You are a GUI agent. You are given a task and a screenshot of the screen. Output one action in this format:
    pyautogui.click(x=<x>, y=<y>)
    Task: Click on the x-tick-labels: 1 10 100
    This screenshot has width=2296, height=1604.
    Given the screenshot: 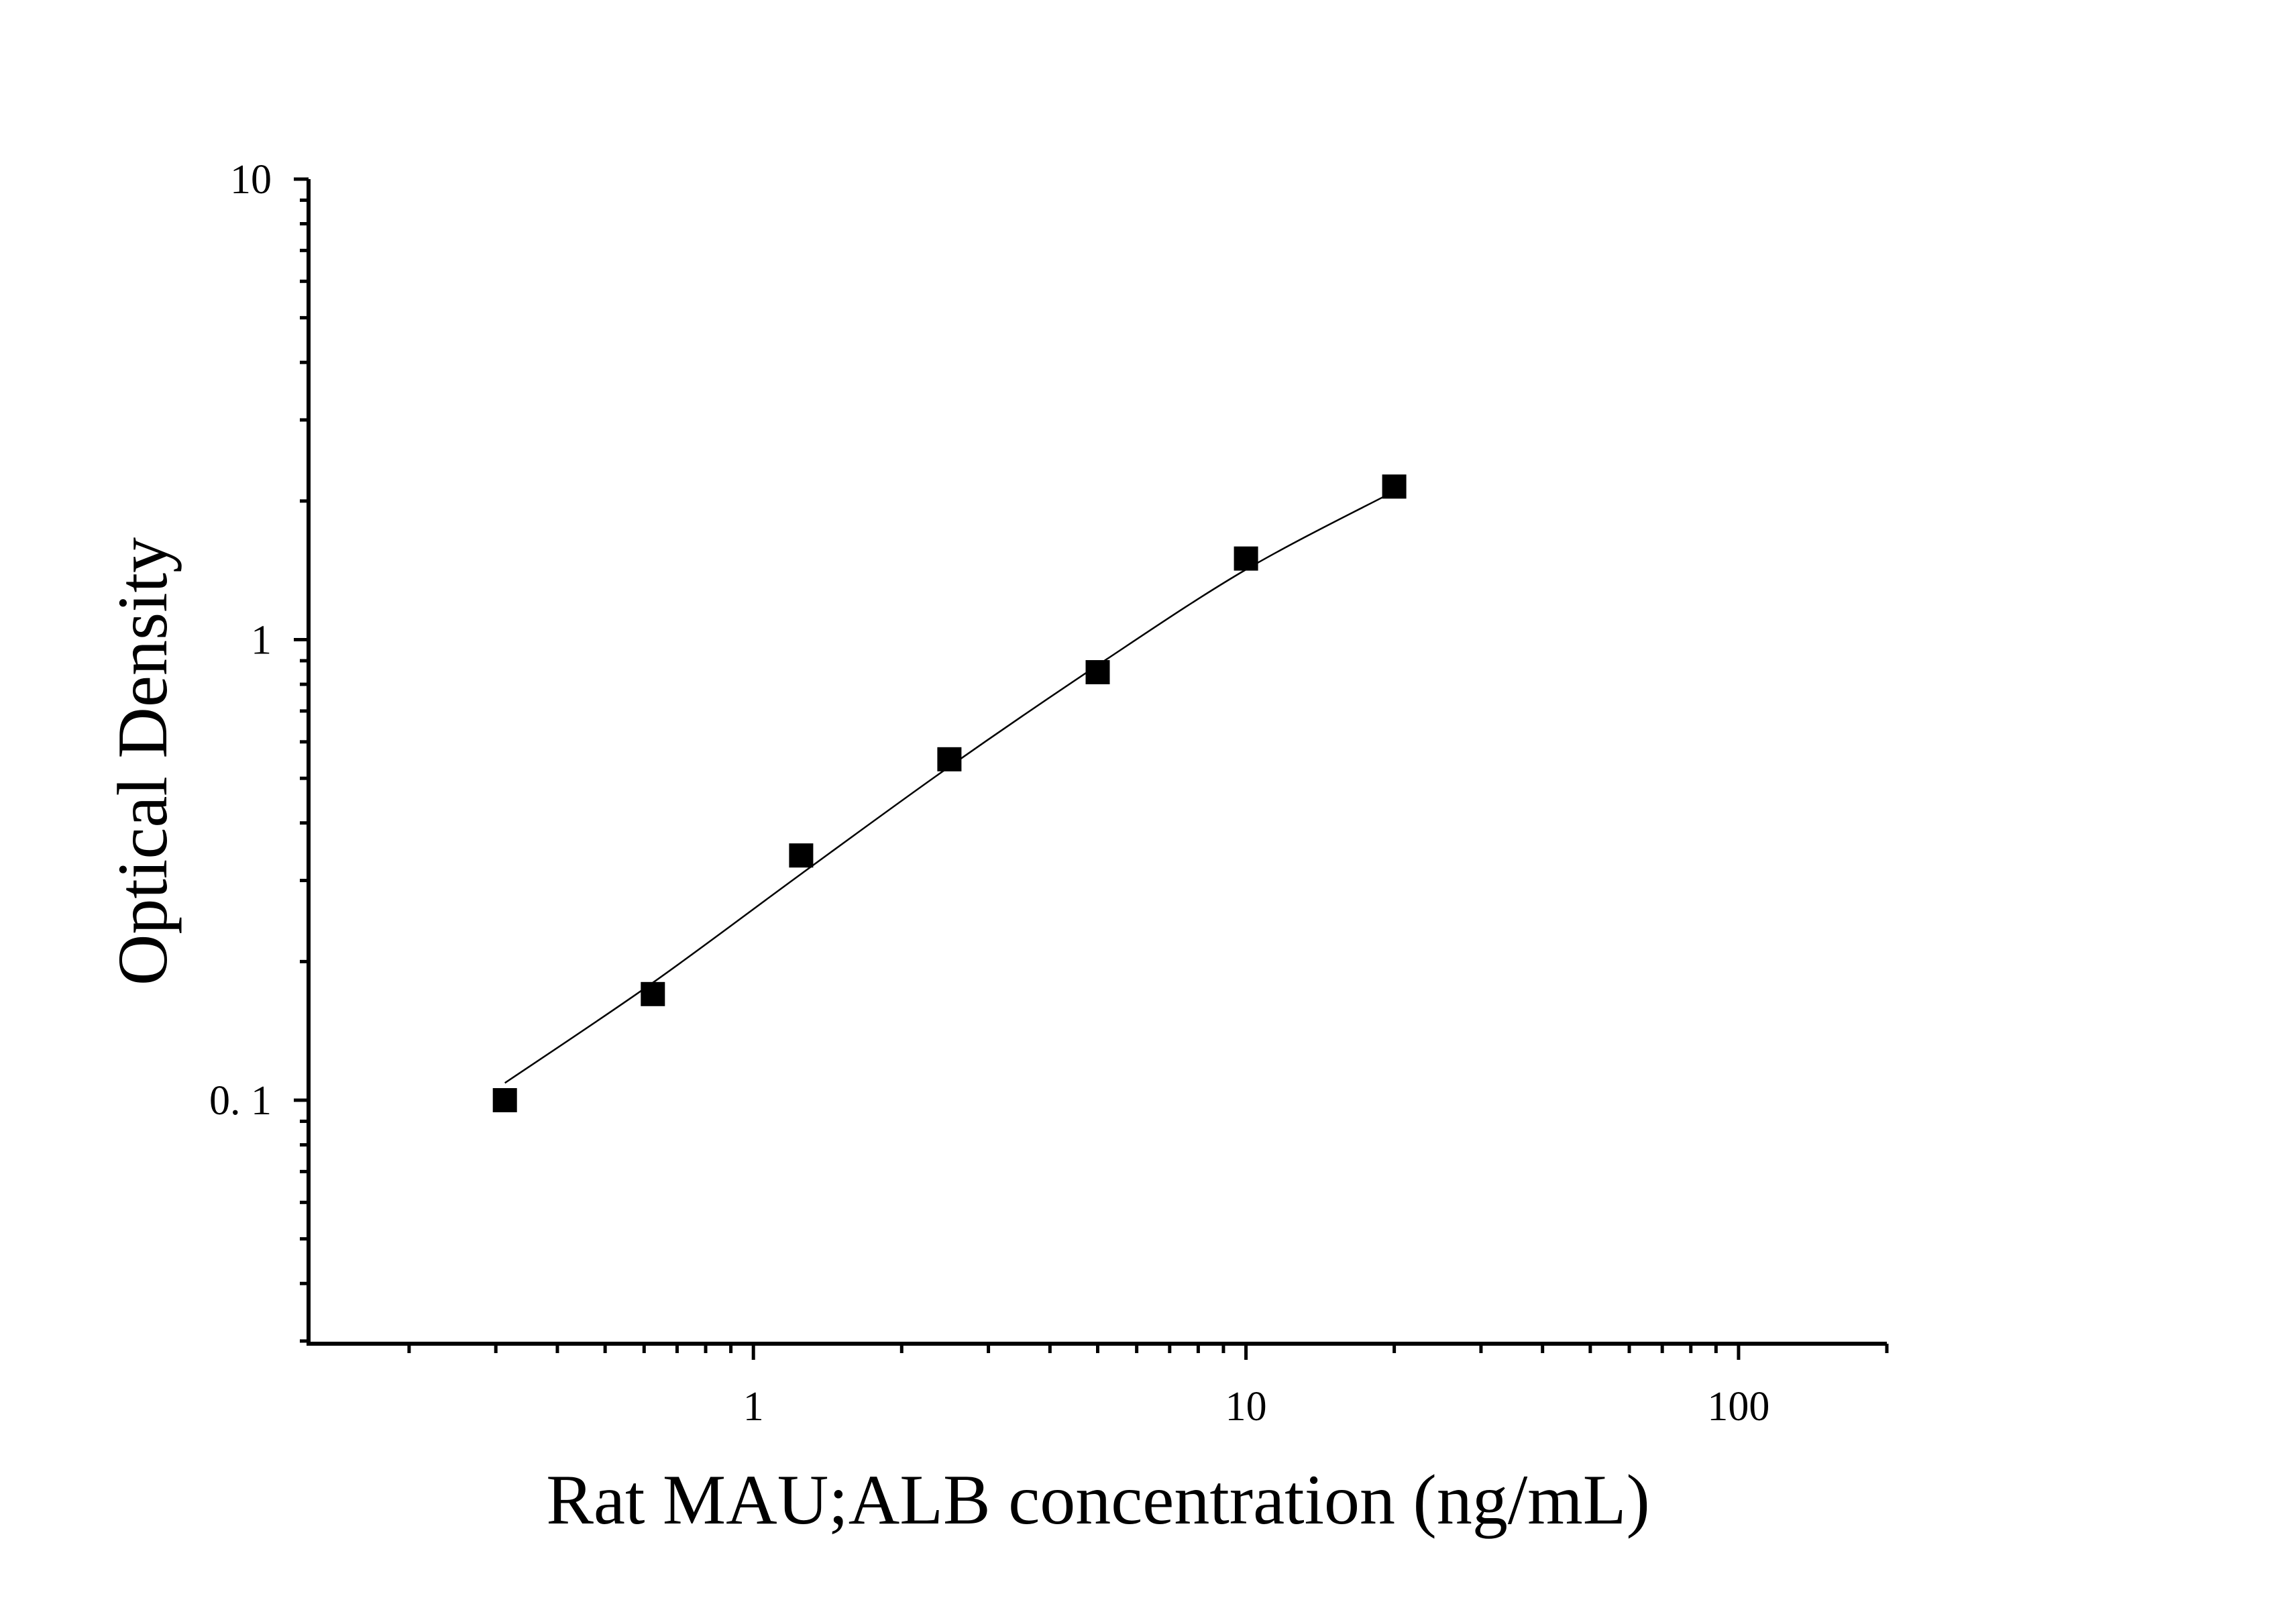 What is the action you would take?
    pyautogui.click(x=1256, y=1407)
    